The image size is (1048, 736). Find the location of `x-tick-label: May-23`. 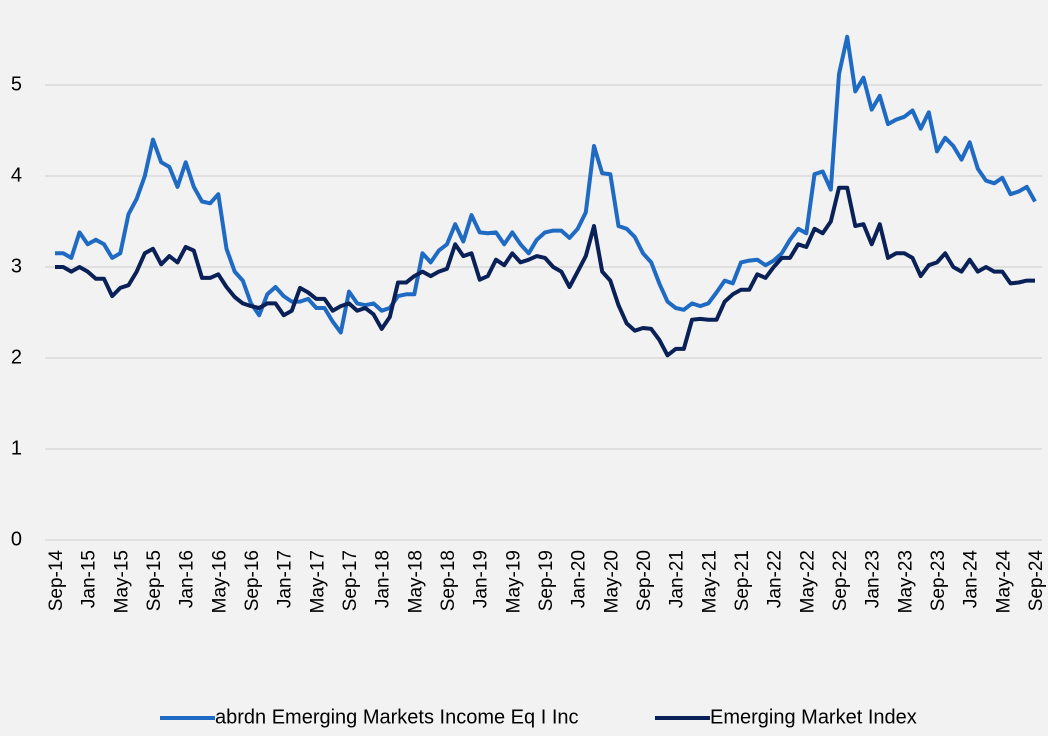

x-tick-label: May-23 is located at coordinates (905, 581).